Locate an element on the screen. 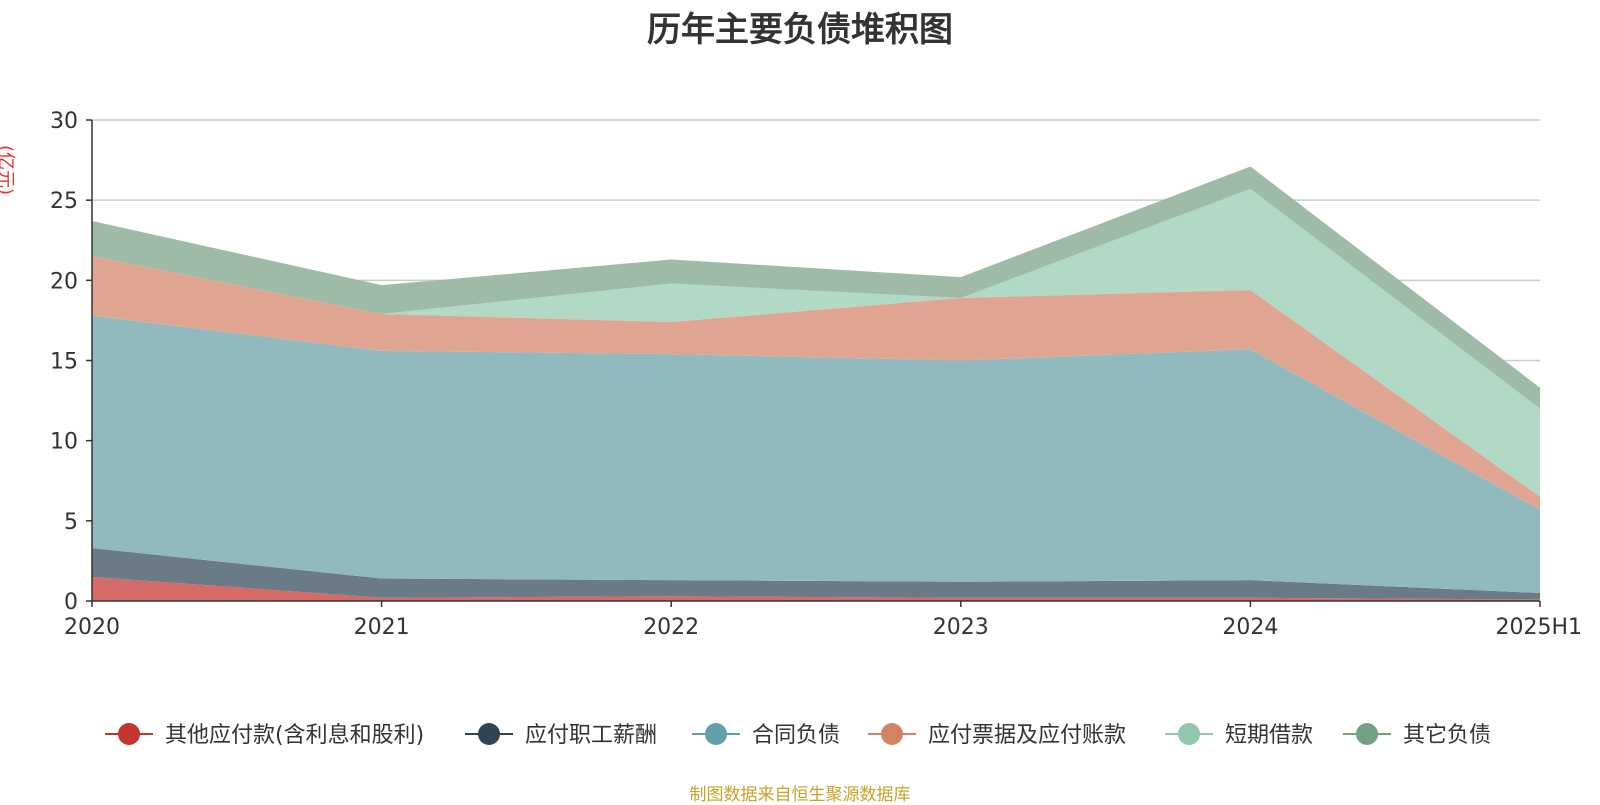  x-tick-label: 2020 is located at coordinates (92, 627).